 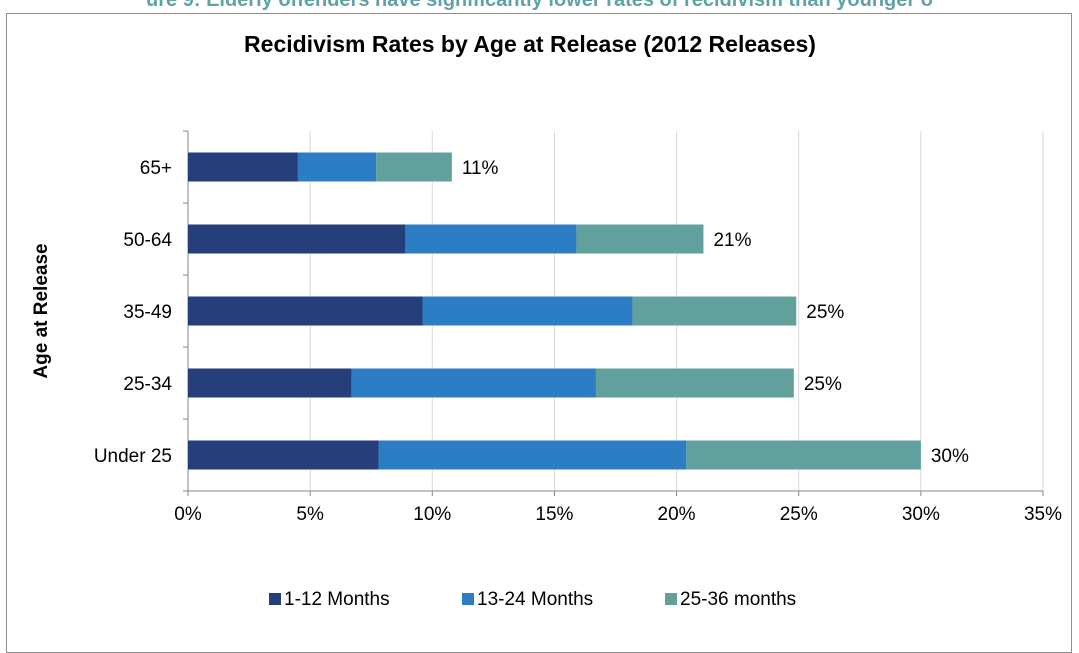 I want to click on y-category-label: 35-49, so click(x=147, y=312).